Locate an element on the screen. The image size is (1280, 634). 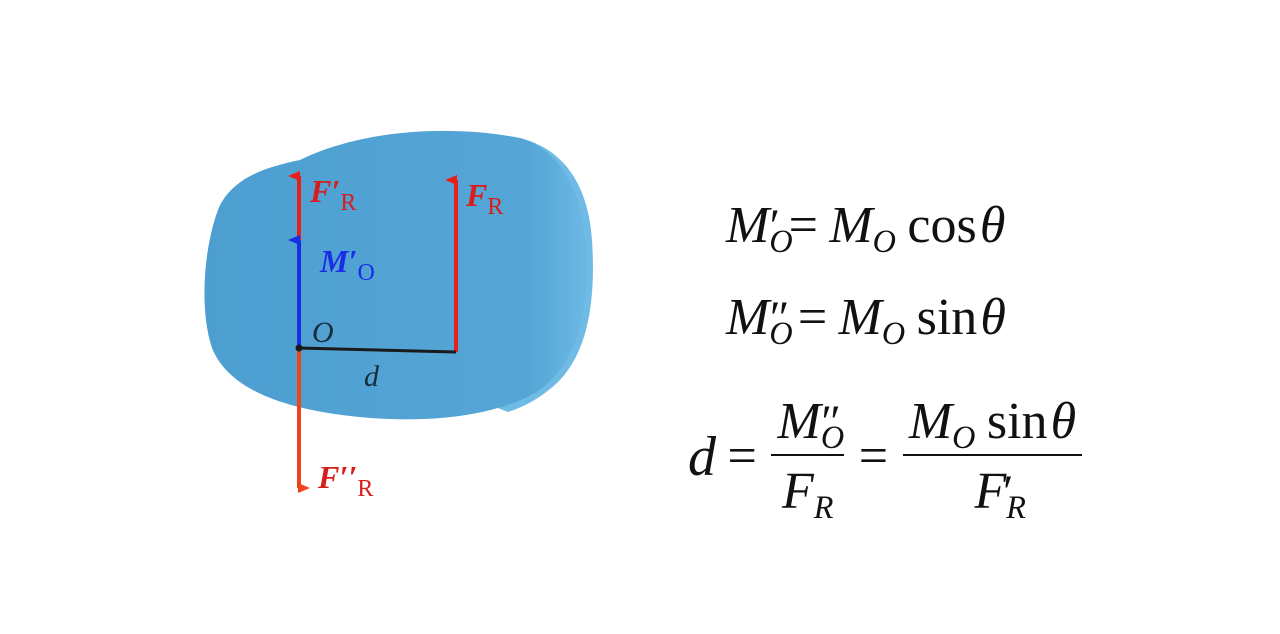
f-double-prime-label: F′′R is located at coordinates (345, 480).